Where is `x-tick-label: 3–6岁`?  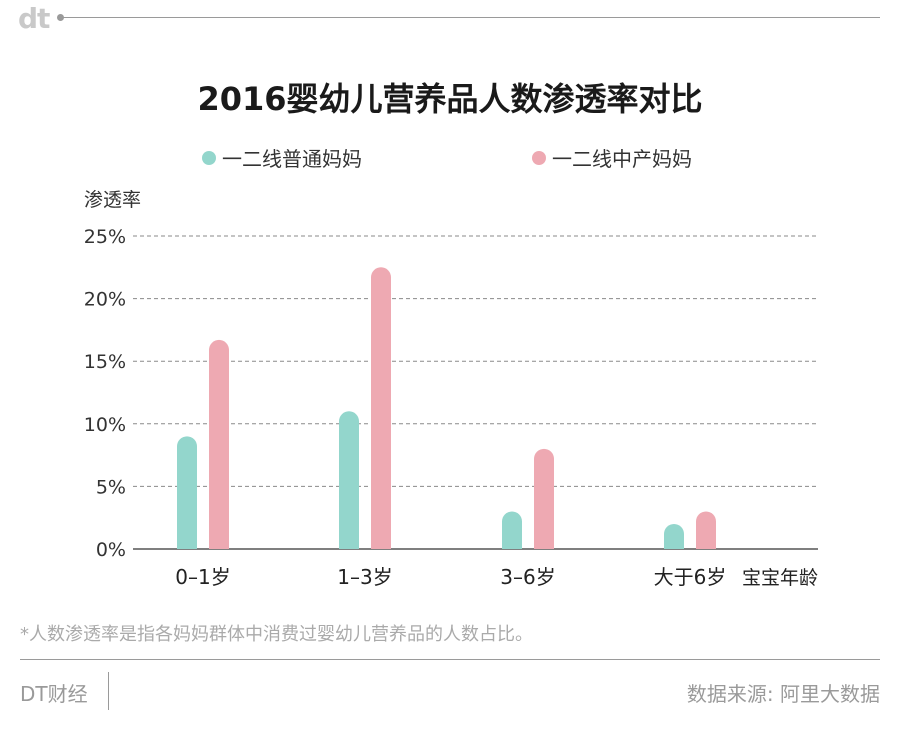 x-tick-label: 3–6岁 is located at coordinates (527, 577).